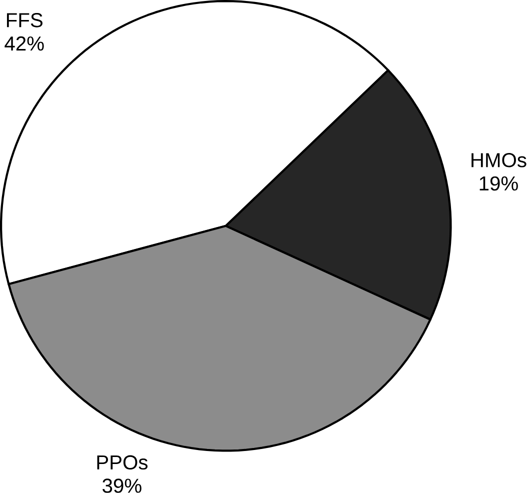  Describe the element at coordinates (122, 462) in the screenshot. I see `slice-label: PPOs` at that location.